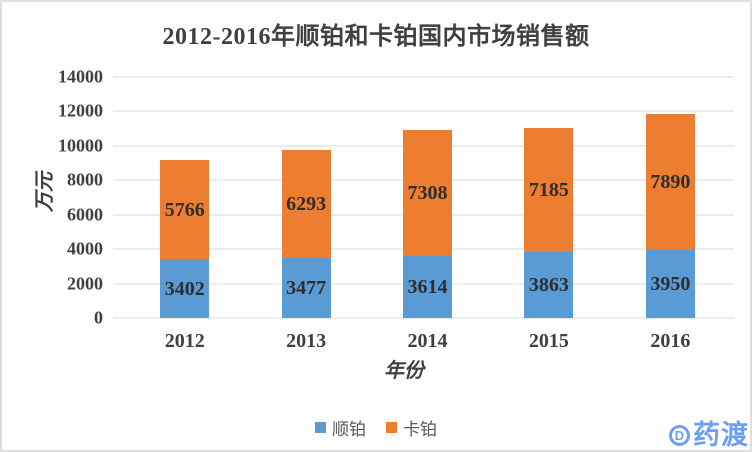 Image resolution: width=752 pixels, height=452 pixels. What do you see at coordinates (376, 37) in the screenshot?
I see `chart-title: 2012-2016年顺铂和卡铂国内市场销售额` at bounding box center [376, 37].